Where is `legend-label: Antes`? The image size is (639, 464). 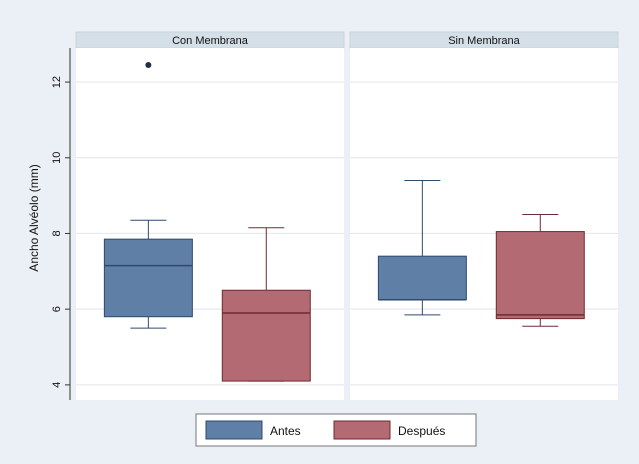
legend-label: Antes is located at coordinates (285, 431).